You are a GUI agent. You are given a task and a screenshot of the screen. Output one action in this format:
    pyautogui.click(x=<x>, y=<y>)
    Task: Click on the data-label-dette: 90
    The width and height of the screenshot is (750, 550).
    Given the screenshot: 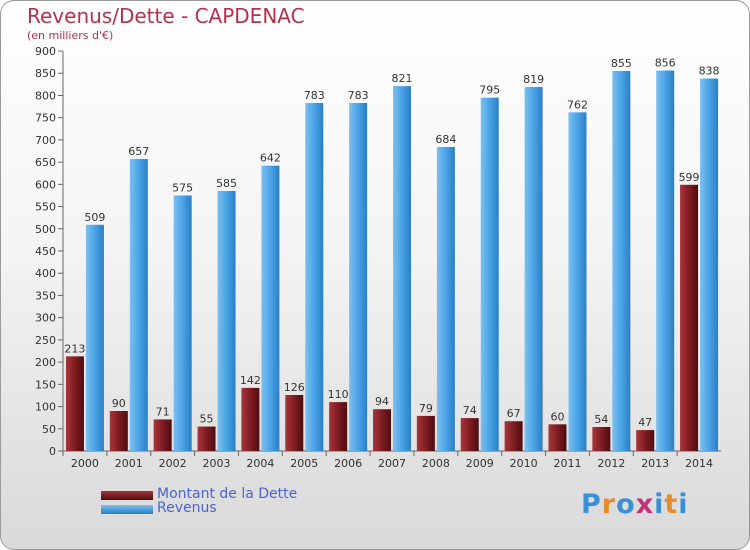 What is the action you would take?
    pyautogui.click(x=119, y=403)
    